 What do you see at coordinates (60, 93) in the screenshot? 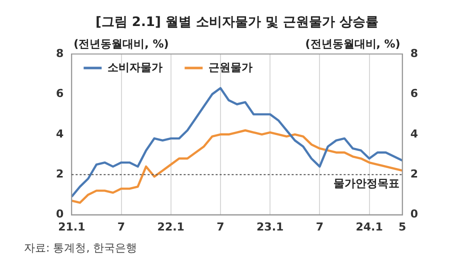
I see `y-tick-label: 6` at bounding box center [60, 93].